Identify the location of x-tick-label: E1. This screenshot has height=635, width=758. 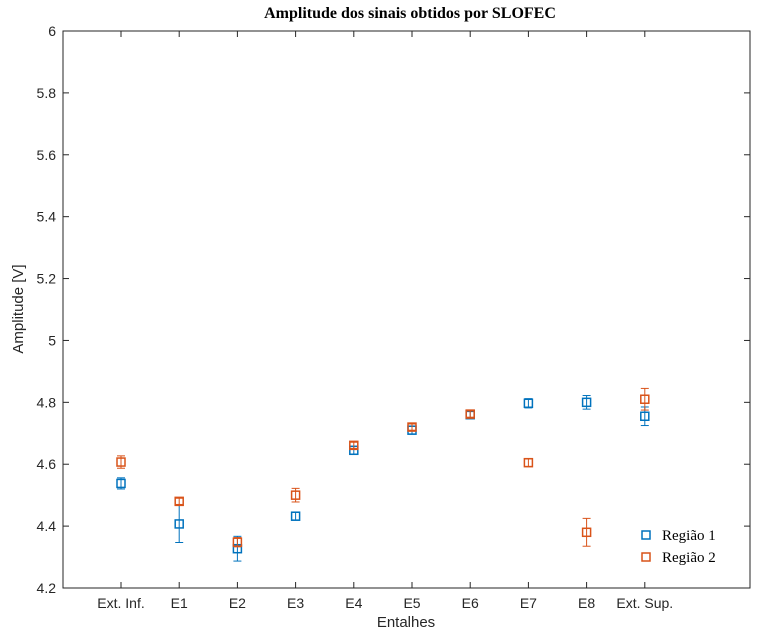
(179, 603).